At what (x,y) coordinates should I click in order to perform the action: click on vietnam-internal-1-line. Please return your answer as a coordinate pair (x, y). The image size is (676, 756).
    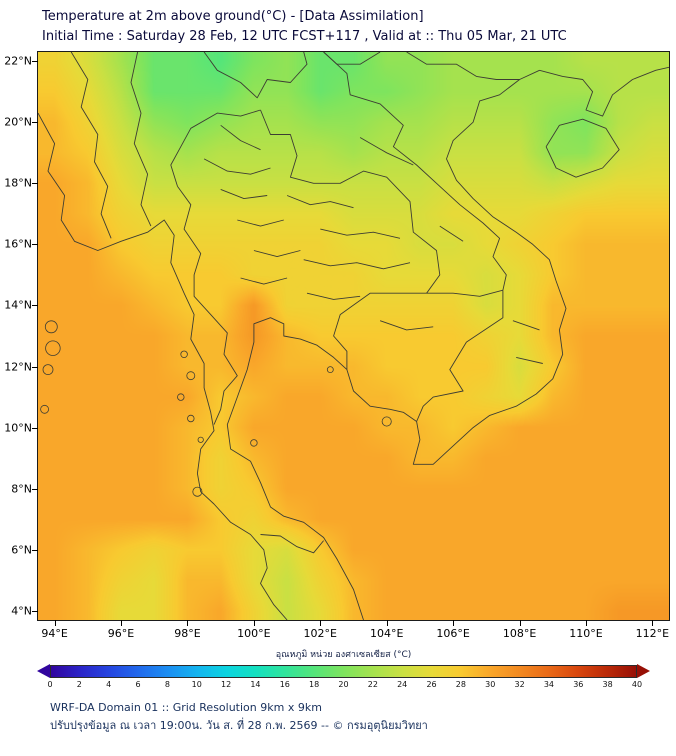
    Looking at the image, I should click on (451, 233).